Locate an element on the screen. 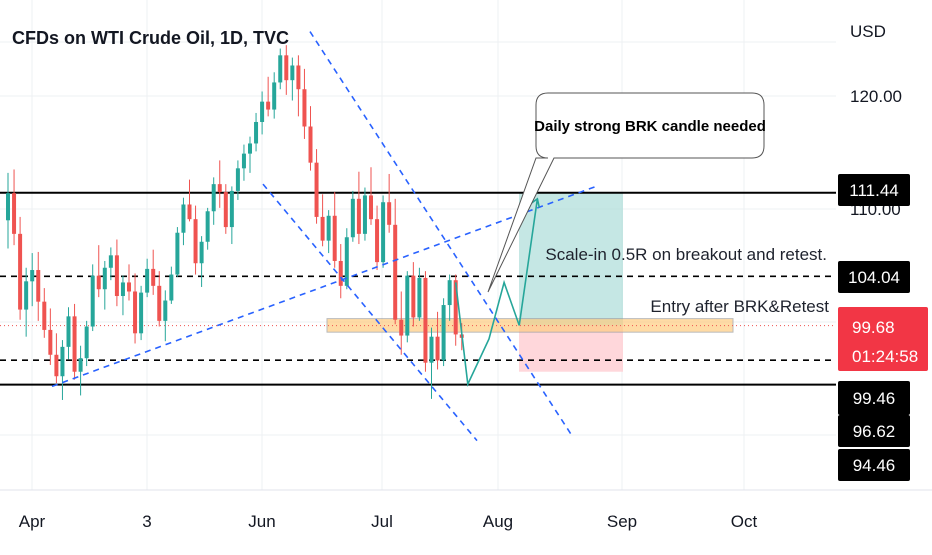 Image resolution: width=932 pixels, height=555 pixels. annotation-entry: Entry after BRK&Retest is located at coordinates (739, 306).